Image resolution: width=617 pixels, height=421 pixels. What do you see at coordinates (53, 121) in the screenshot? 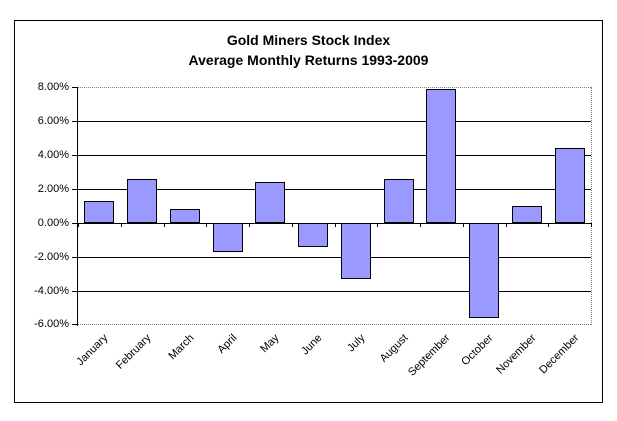
I see `y-axis-label: 6.00%` at bounding box center [53, 121].